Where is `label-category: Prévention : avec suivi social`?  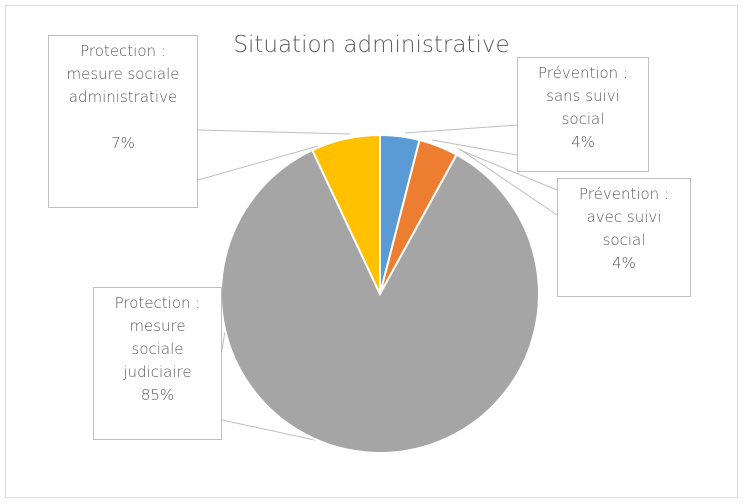 label-category: Prévention : avec suivi social is located at coordinates (623, 217).